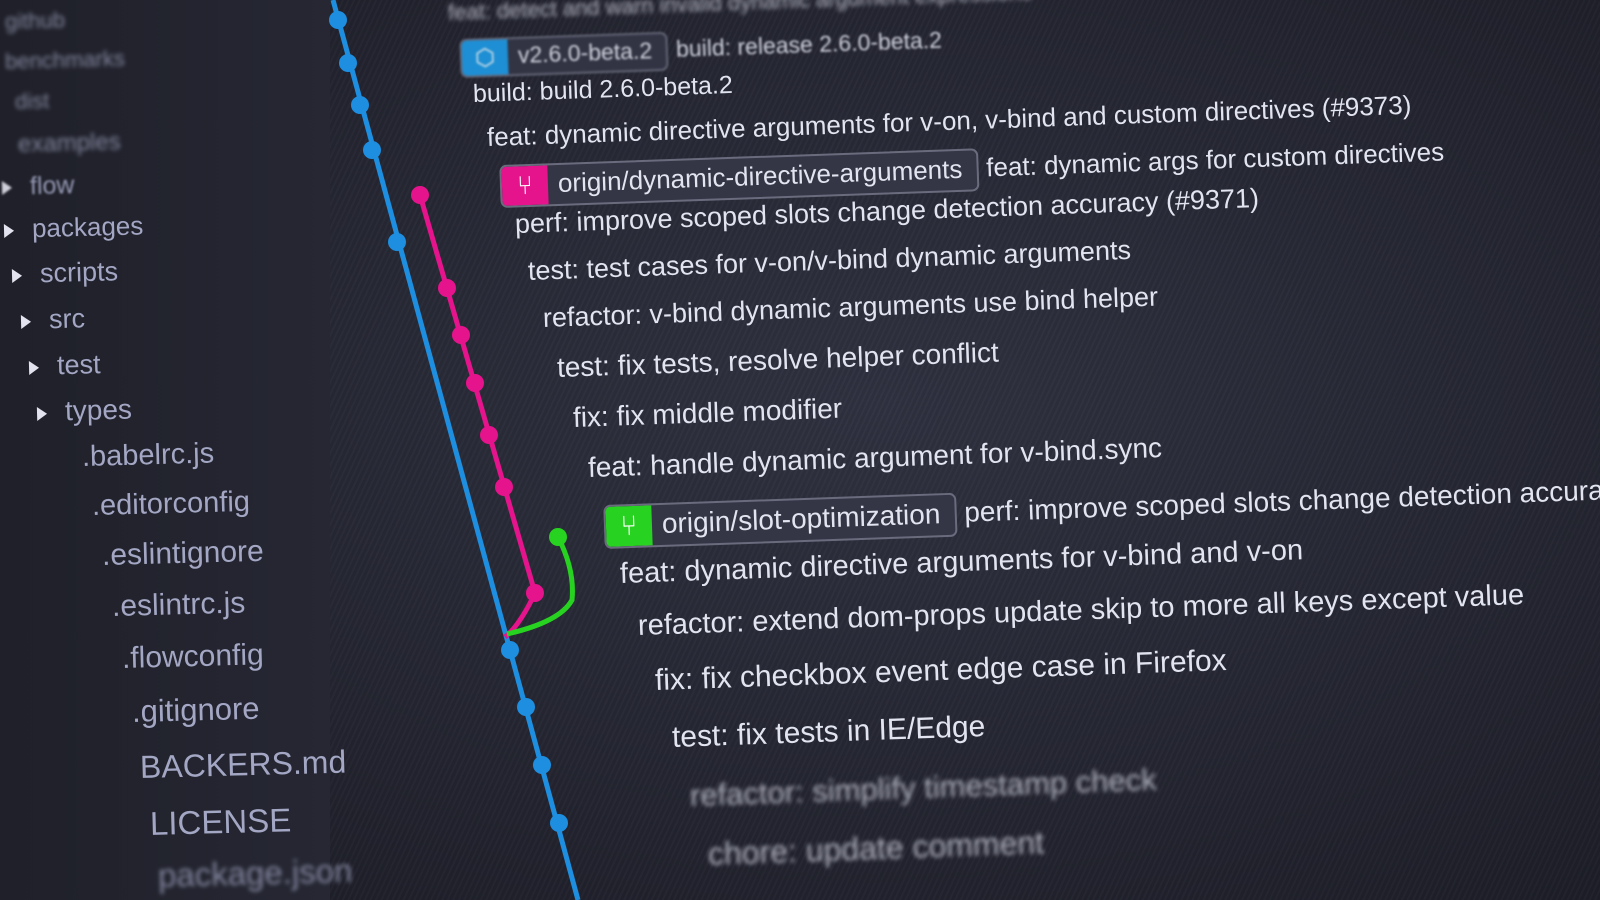 This screenshot has width=1600, height=900. I want to click on folder-item: scripts, so click(65, 273).